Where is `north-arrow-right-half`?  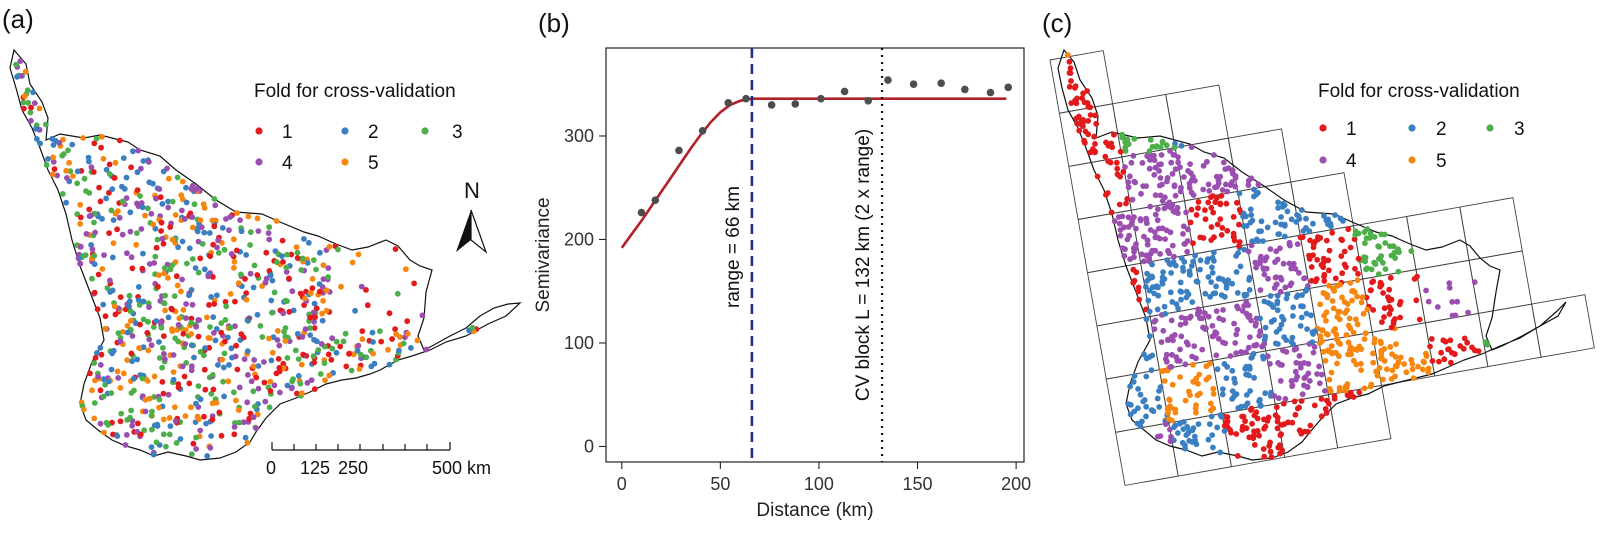 north-arrow-right-half is located at coordinates (479, 231).